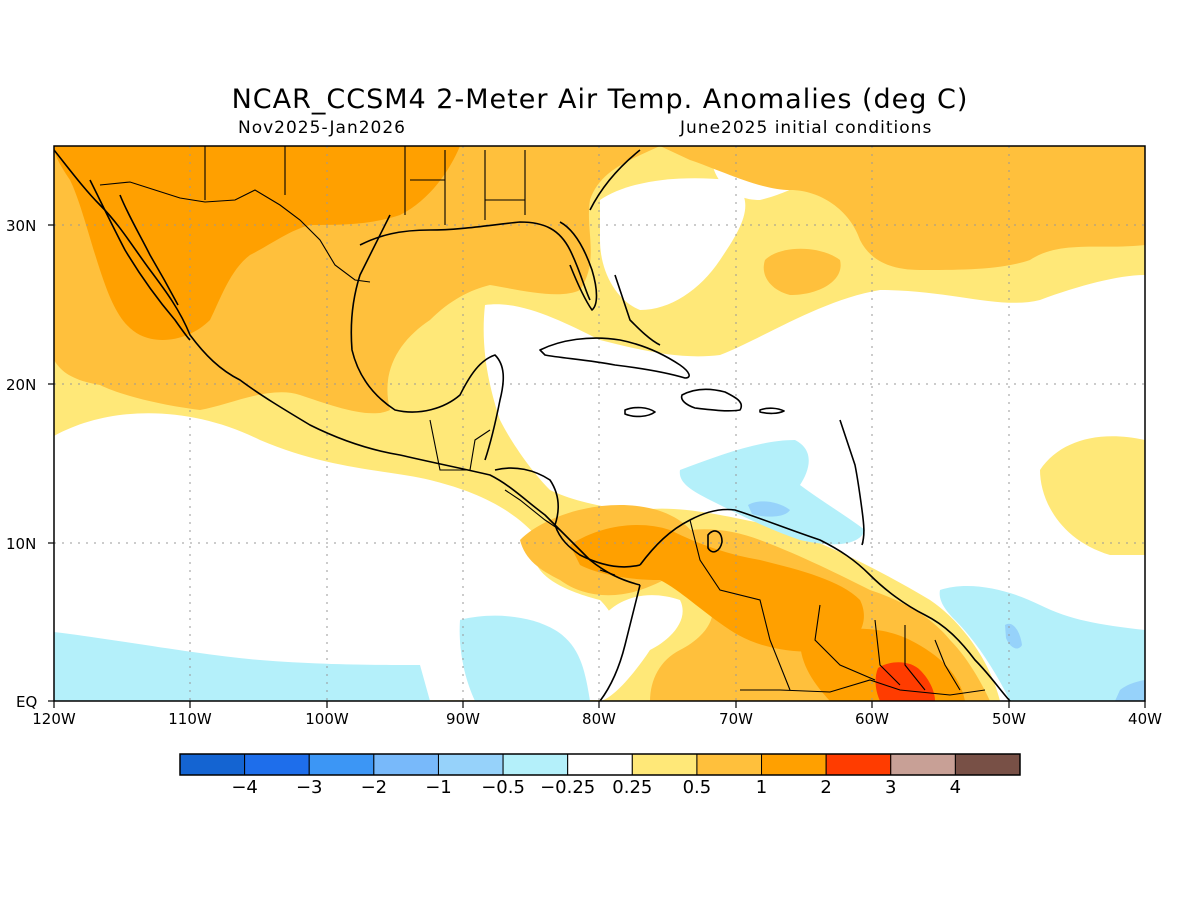 This screenshot has height=900, width=1200. What do you see at coordinates (438, 787) in the screenshot?
I see `colorbar-label: −1` at bounding box center [438, 787].